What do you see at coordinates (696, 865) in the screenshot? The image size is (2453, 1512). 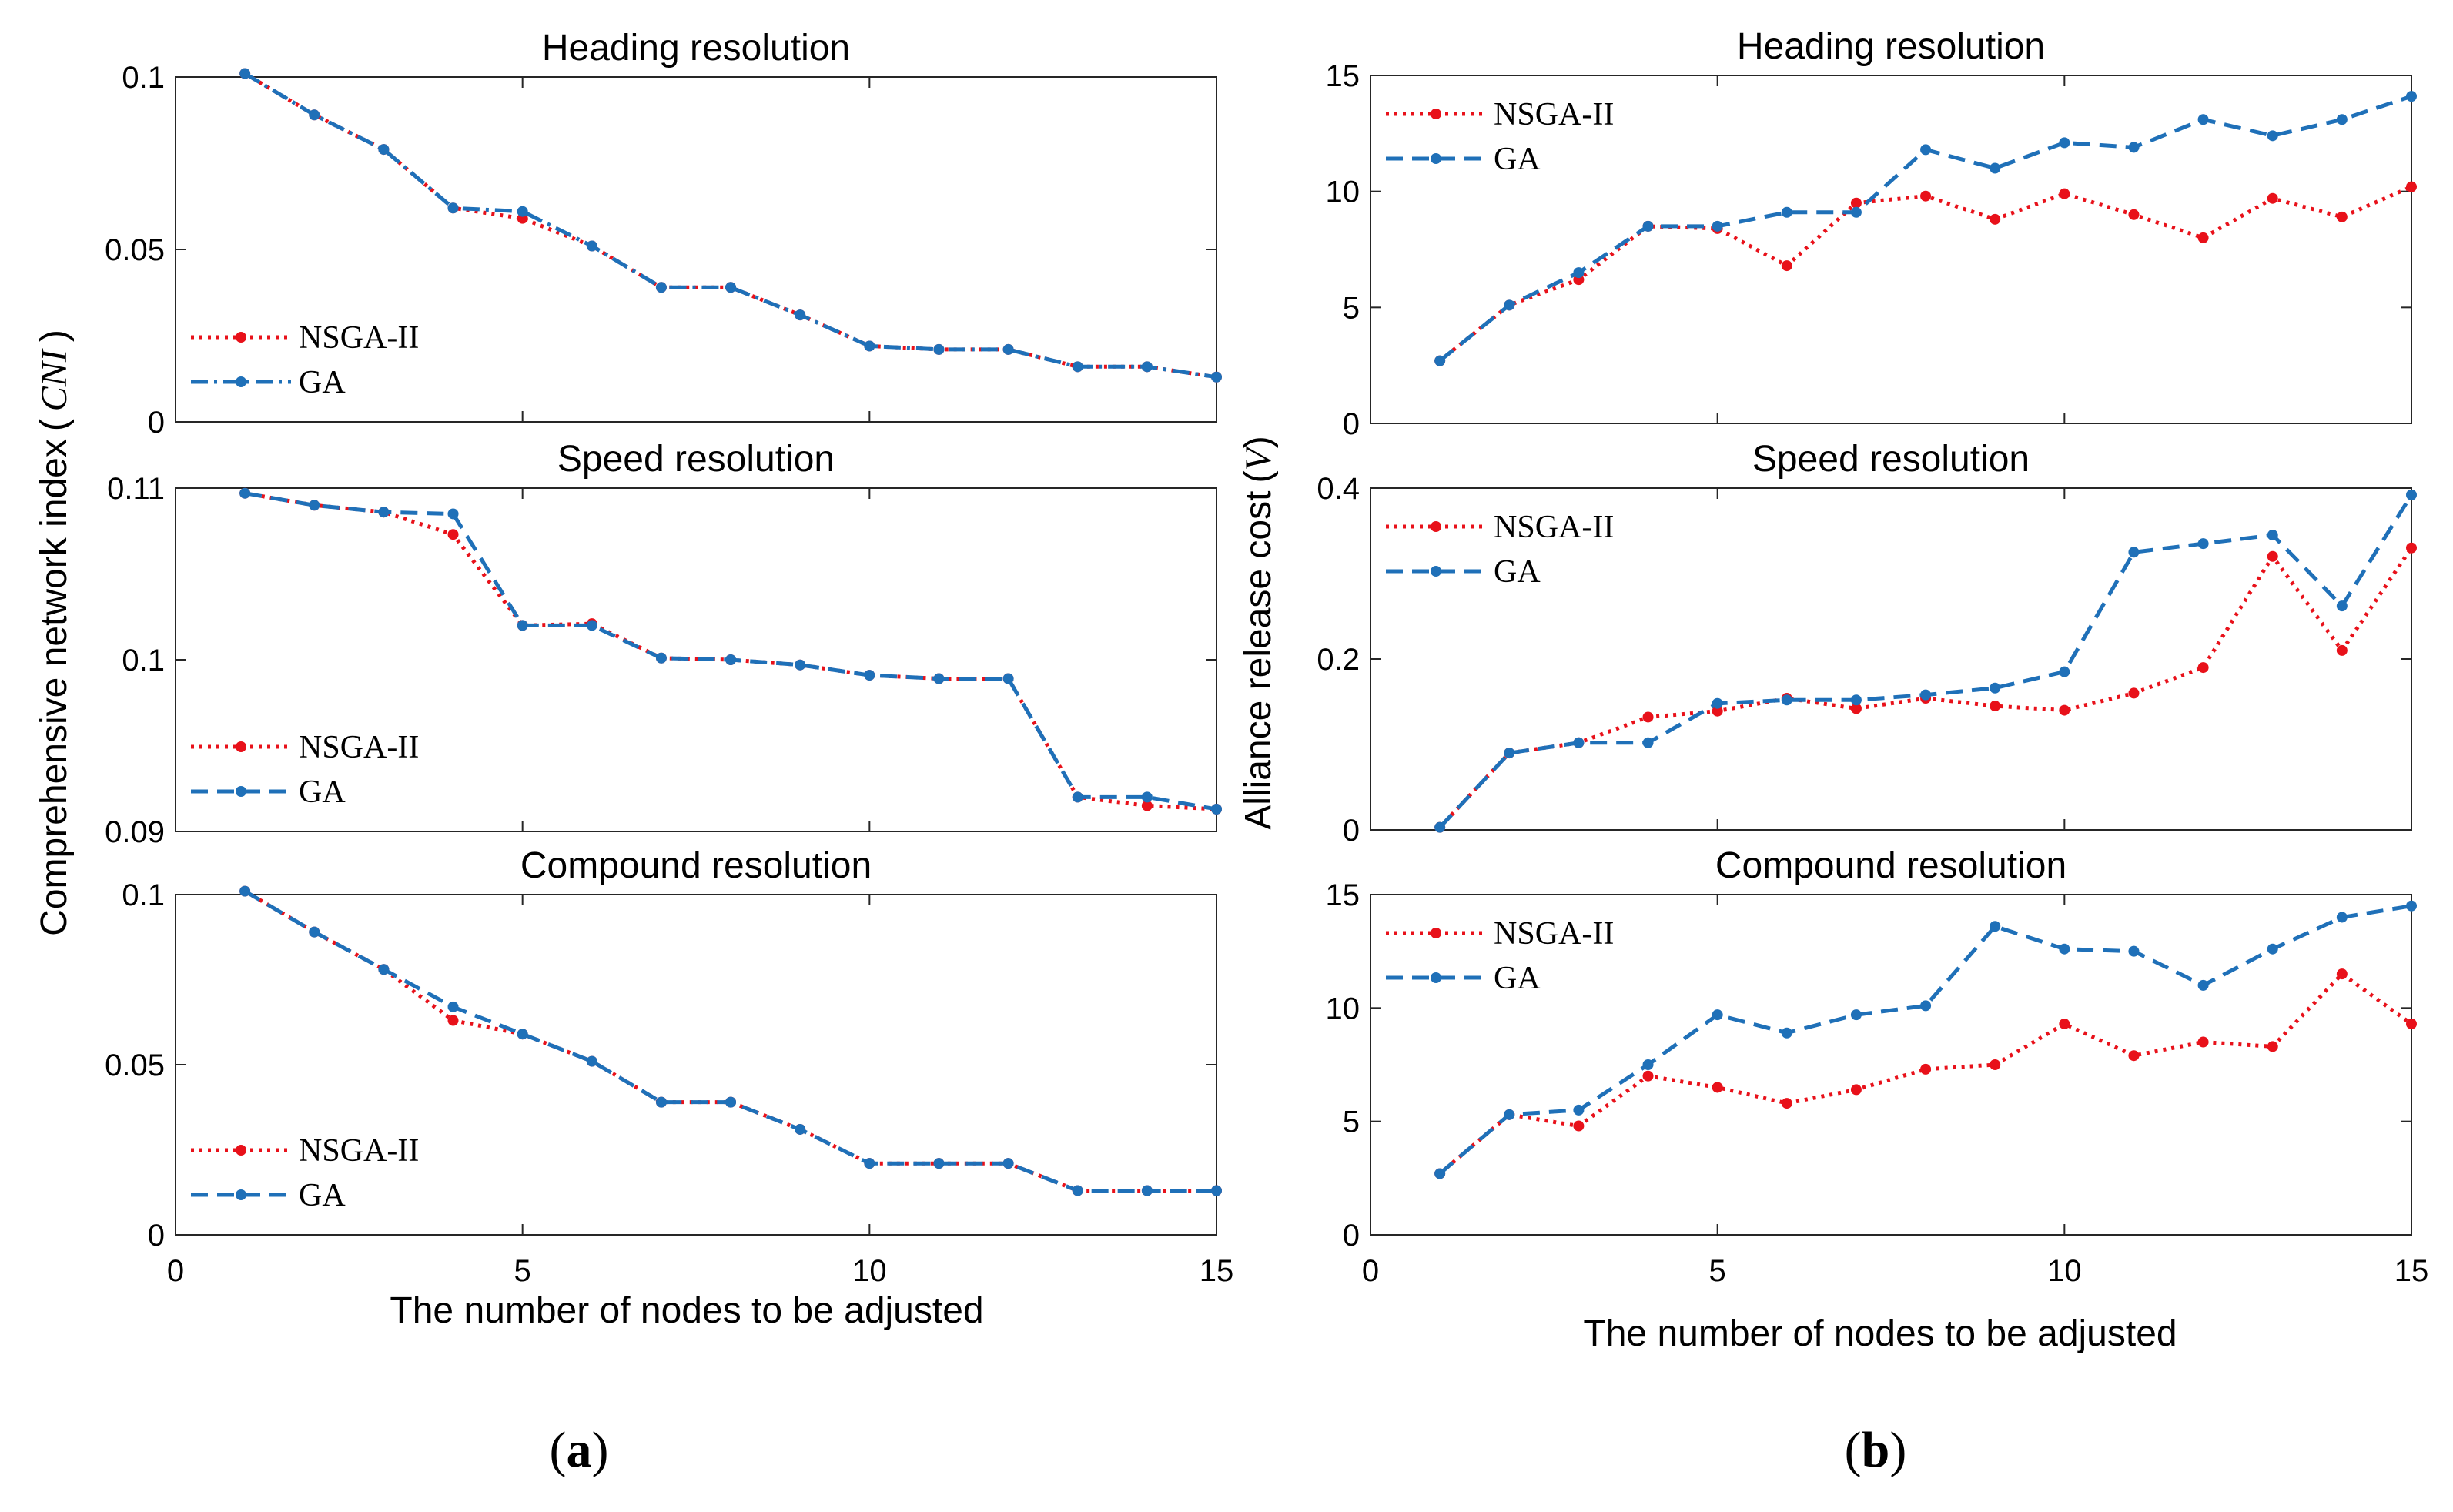 I see `chart-title-a3: Compound resolution` at bounding box center [696, 865].